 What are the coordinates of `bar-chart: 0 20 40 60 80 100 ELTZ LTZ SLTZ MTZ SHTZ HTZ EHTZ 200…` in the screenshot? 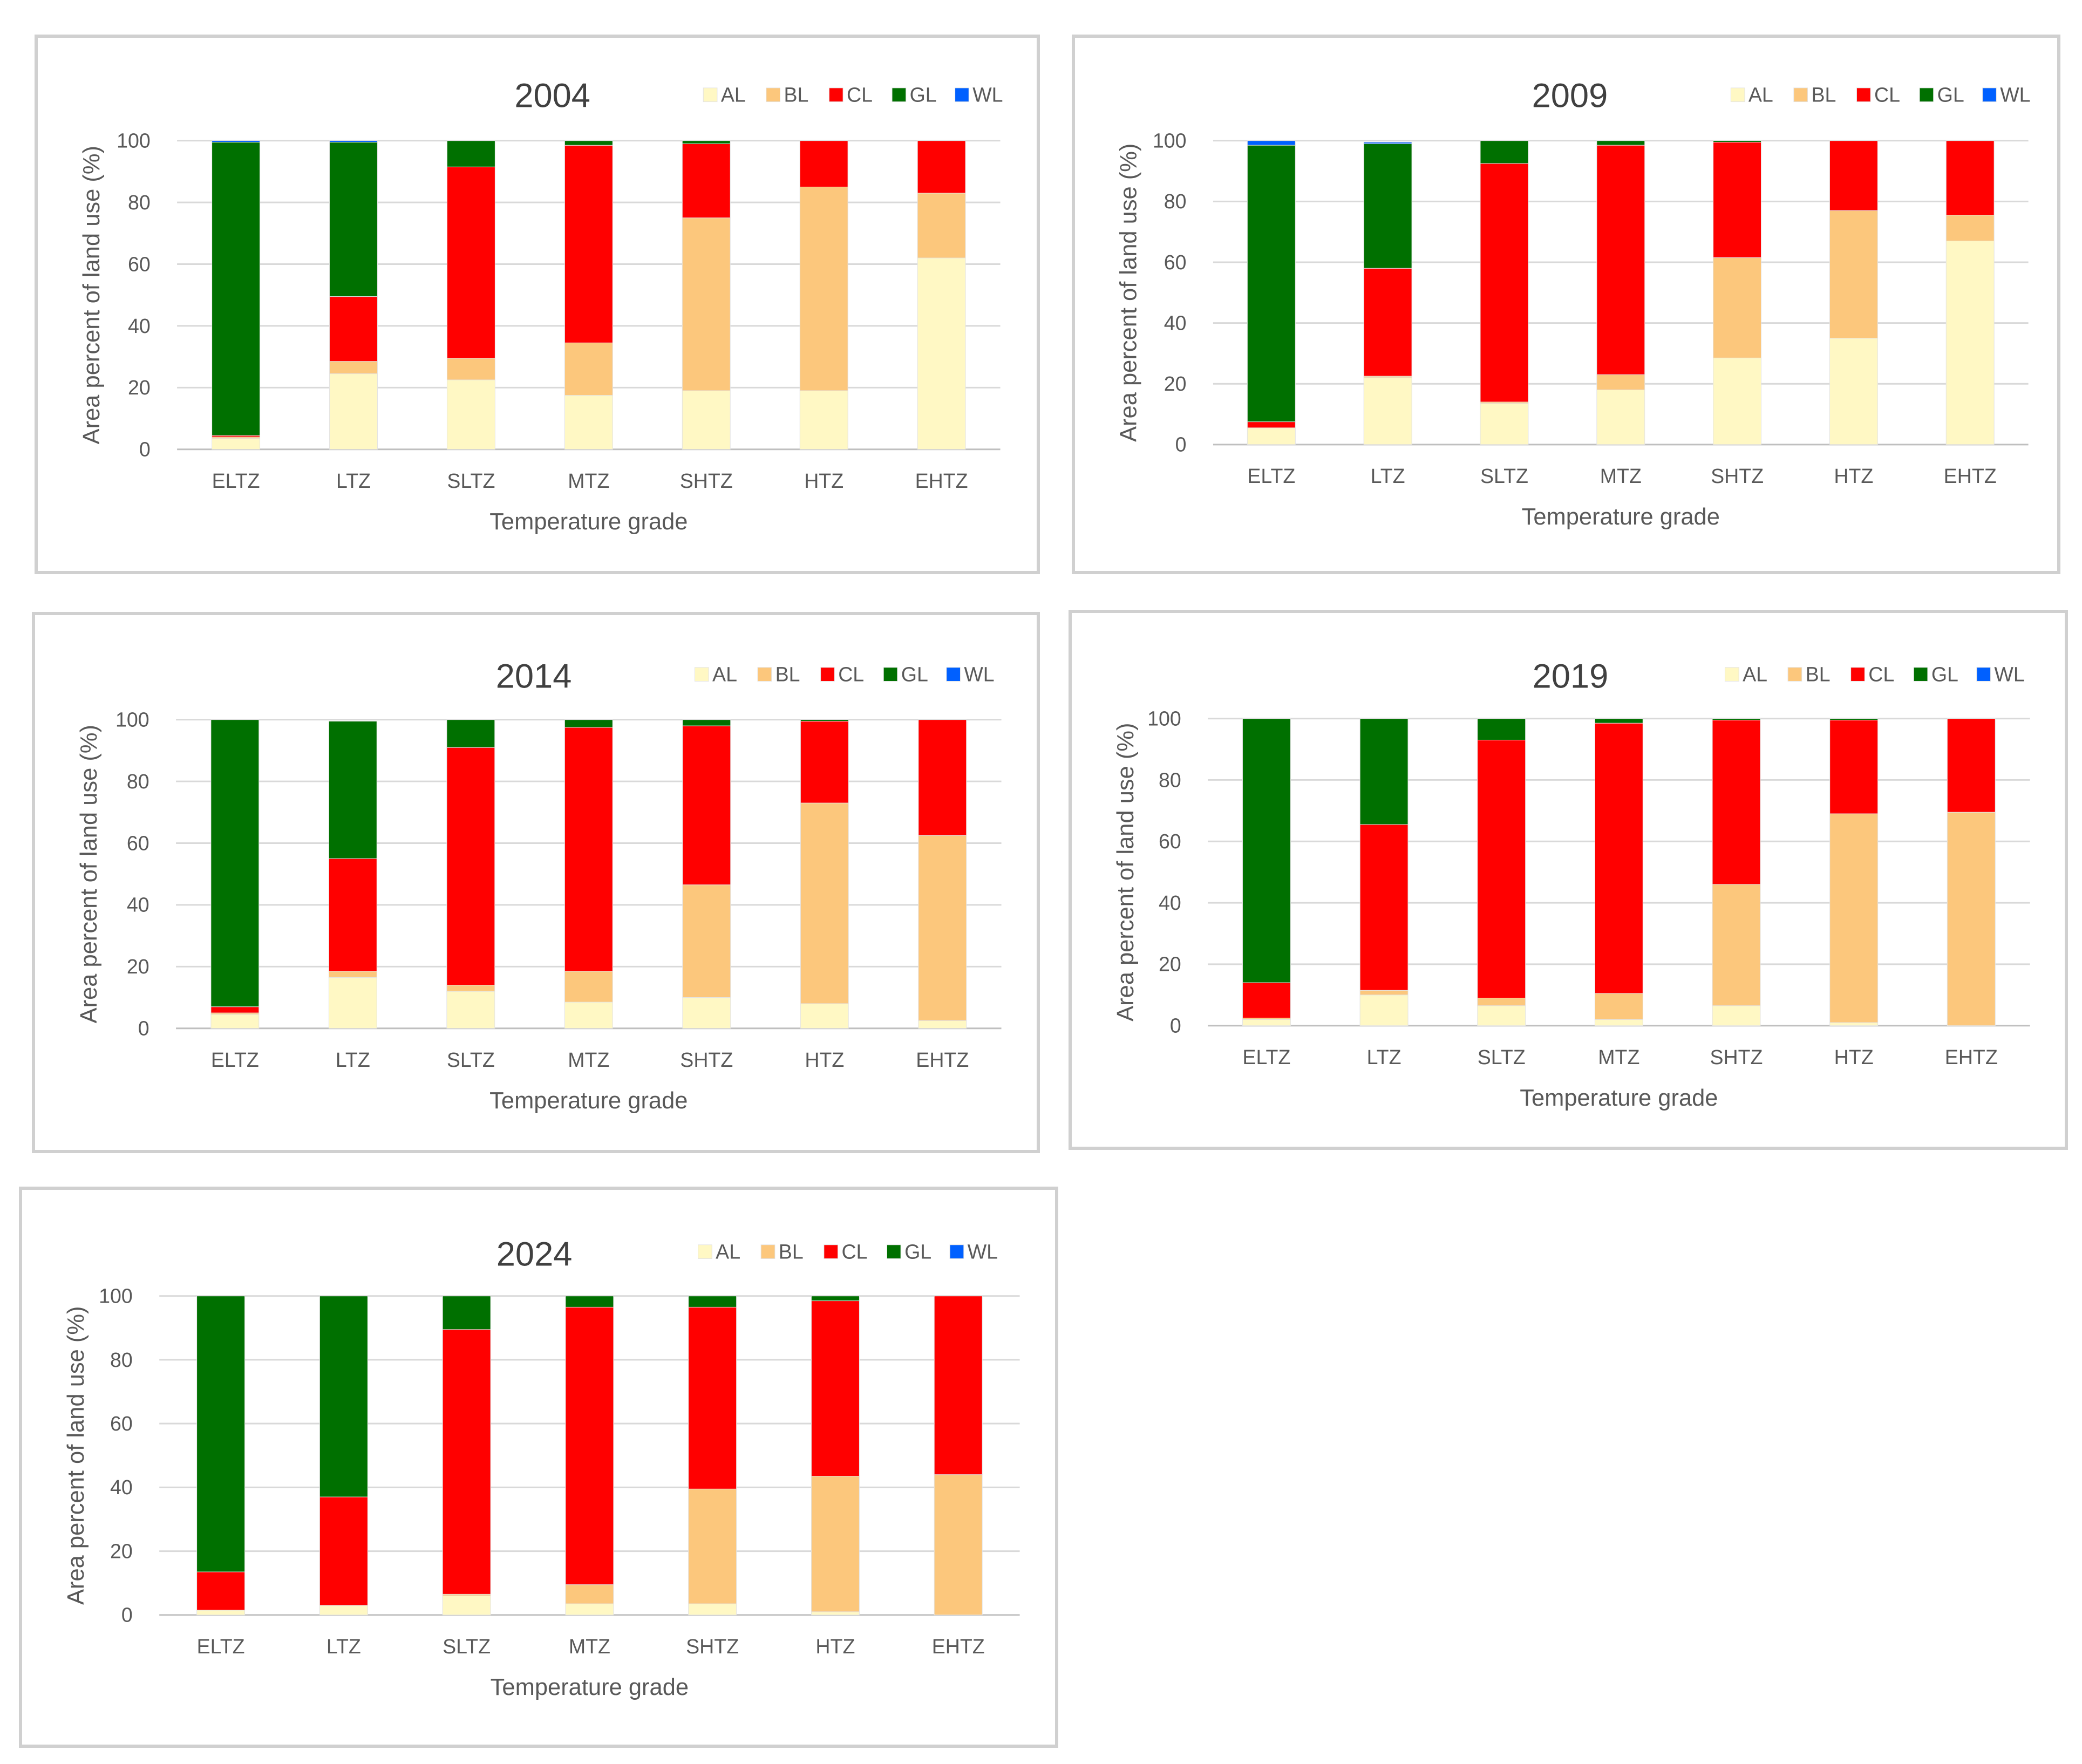 It's located at (1574, 303).